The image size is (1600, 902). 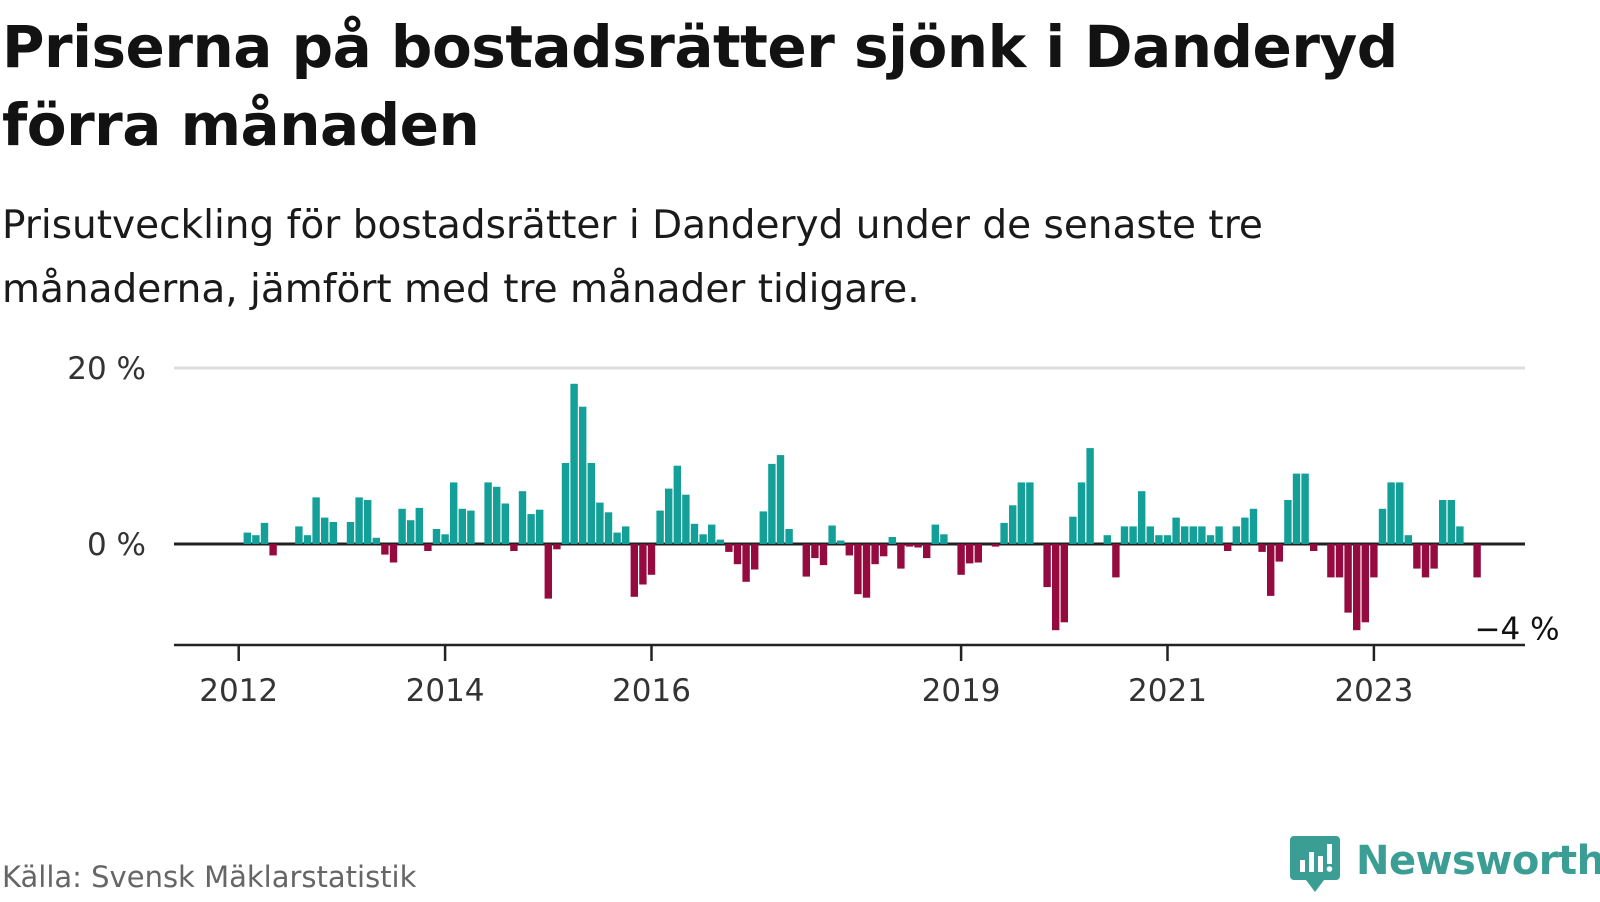 What do you see at coordinates (651, 691) in the screenshot?
I see `x-tick-label: 2016` at bounding box center [651, 691].